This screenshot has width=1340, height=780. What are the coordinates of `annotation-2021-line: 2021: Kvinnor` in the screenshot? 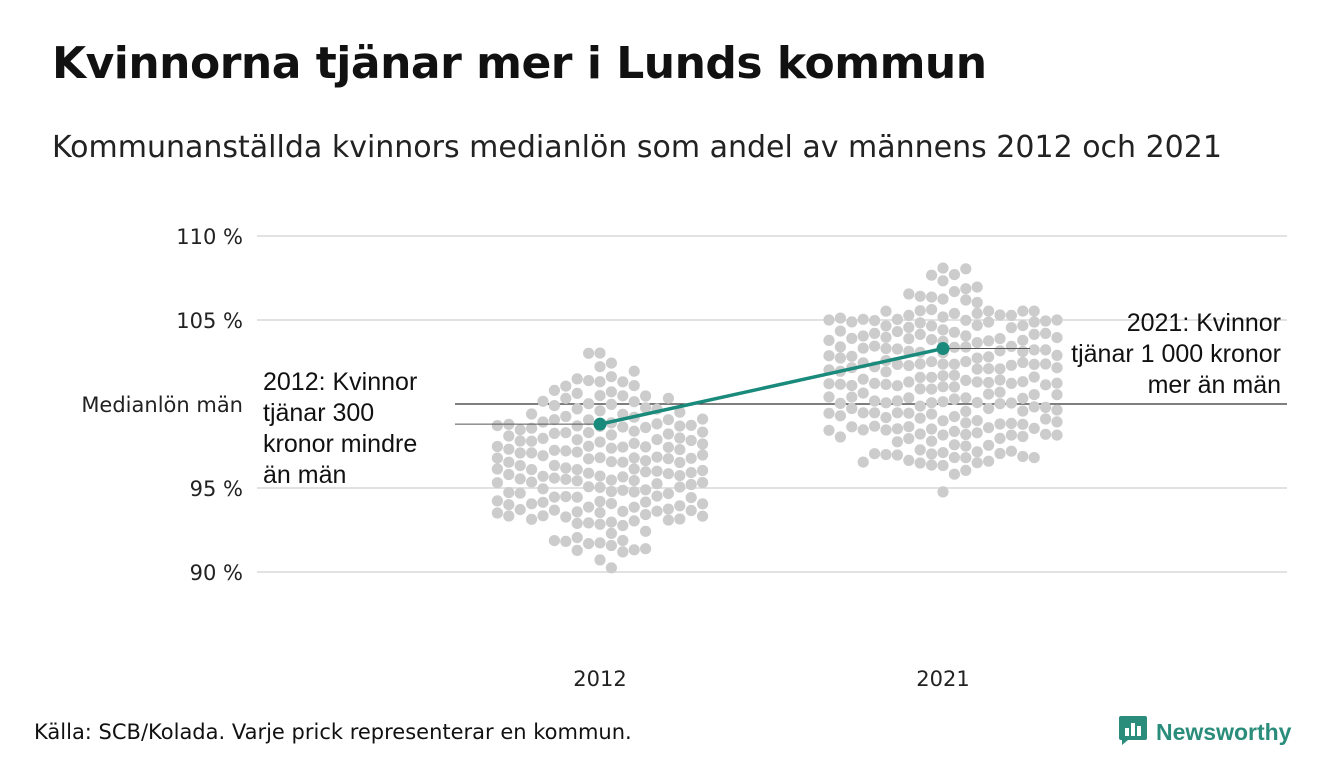 It's located at (1204, 323).